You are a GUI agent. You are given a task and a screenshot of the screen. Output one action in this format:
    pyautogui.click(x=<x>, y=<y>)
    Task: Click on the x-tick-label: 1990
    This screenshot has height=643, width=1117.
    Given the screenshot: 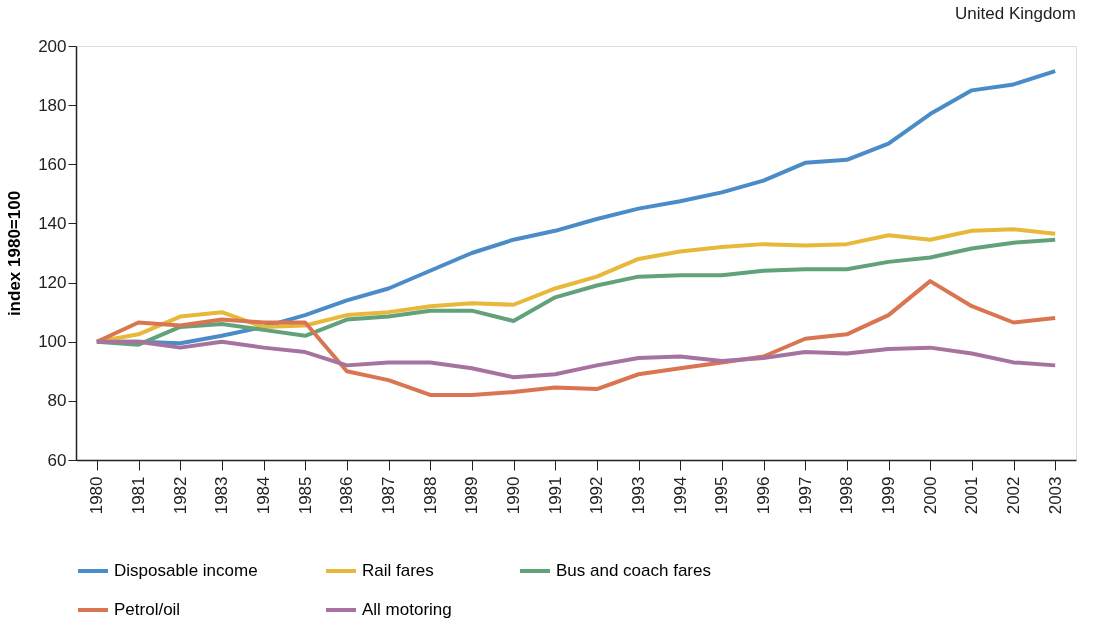 What is the action you would take?
    pyautogui.click(x=513, y=495)
    